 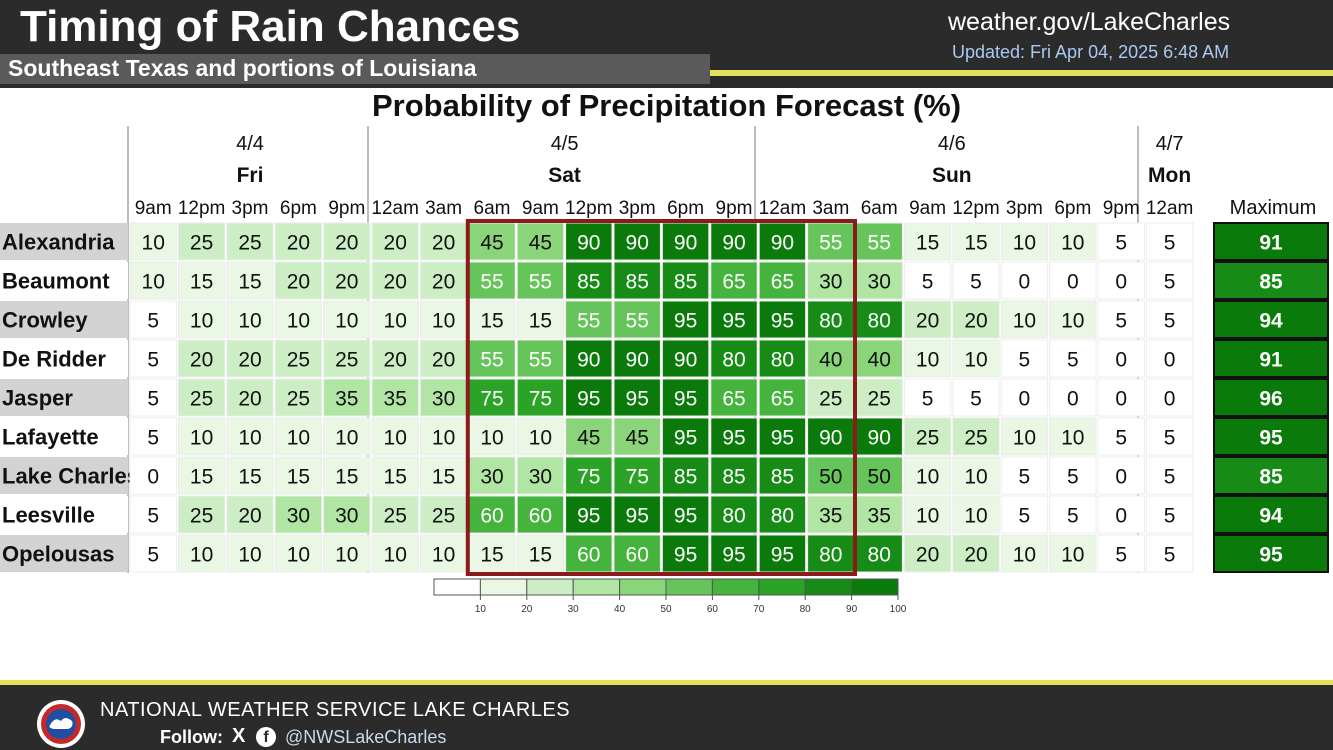 What do you see at coordinates (191, 737) in the screenshot?
I see `follow-label: Follow:` at bounding box center [191, 737].